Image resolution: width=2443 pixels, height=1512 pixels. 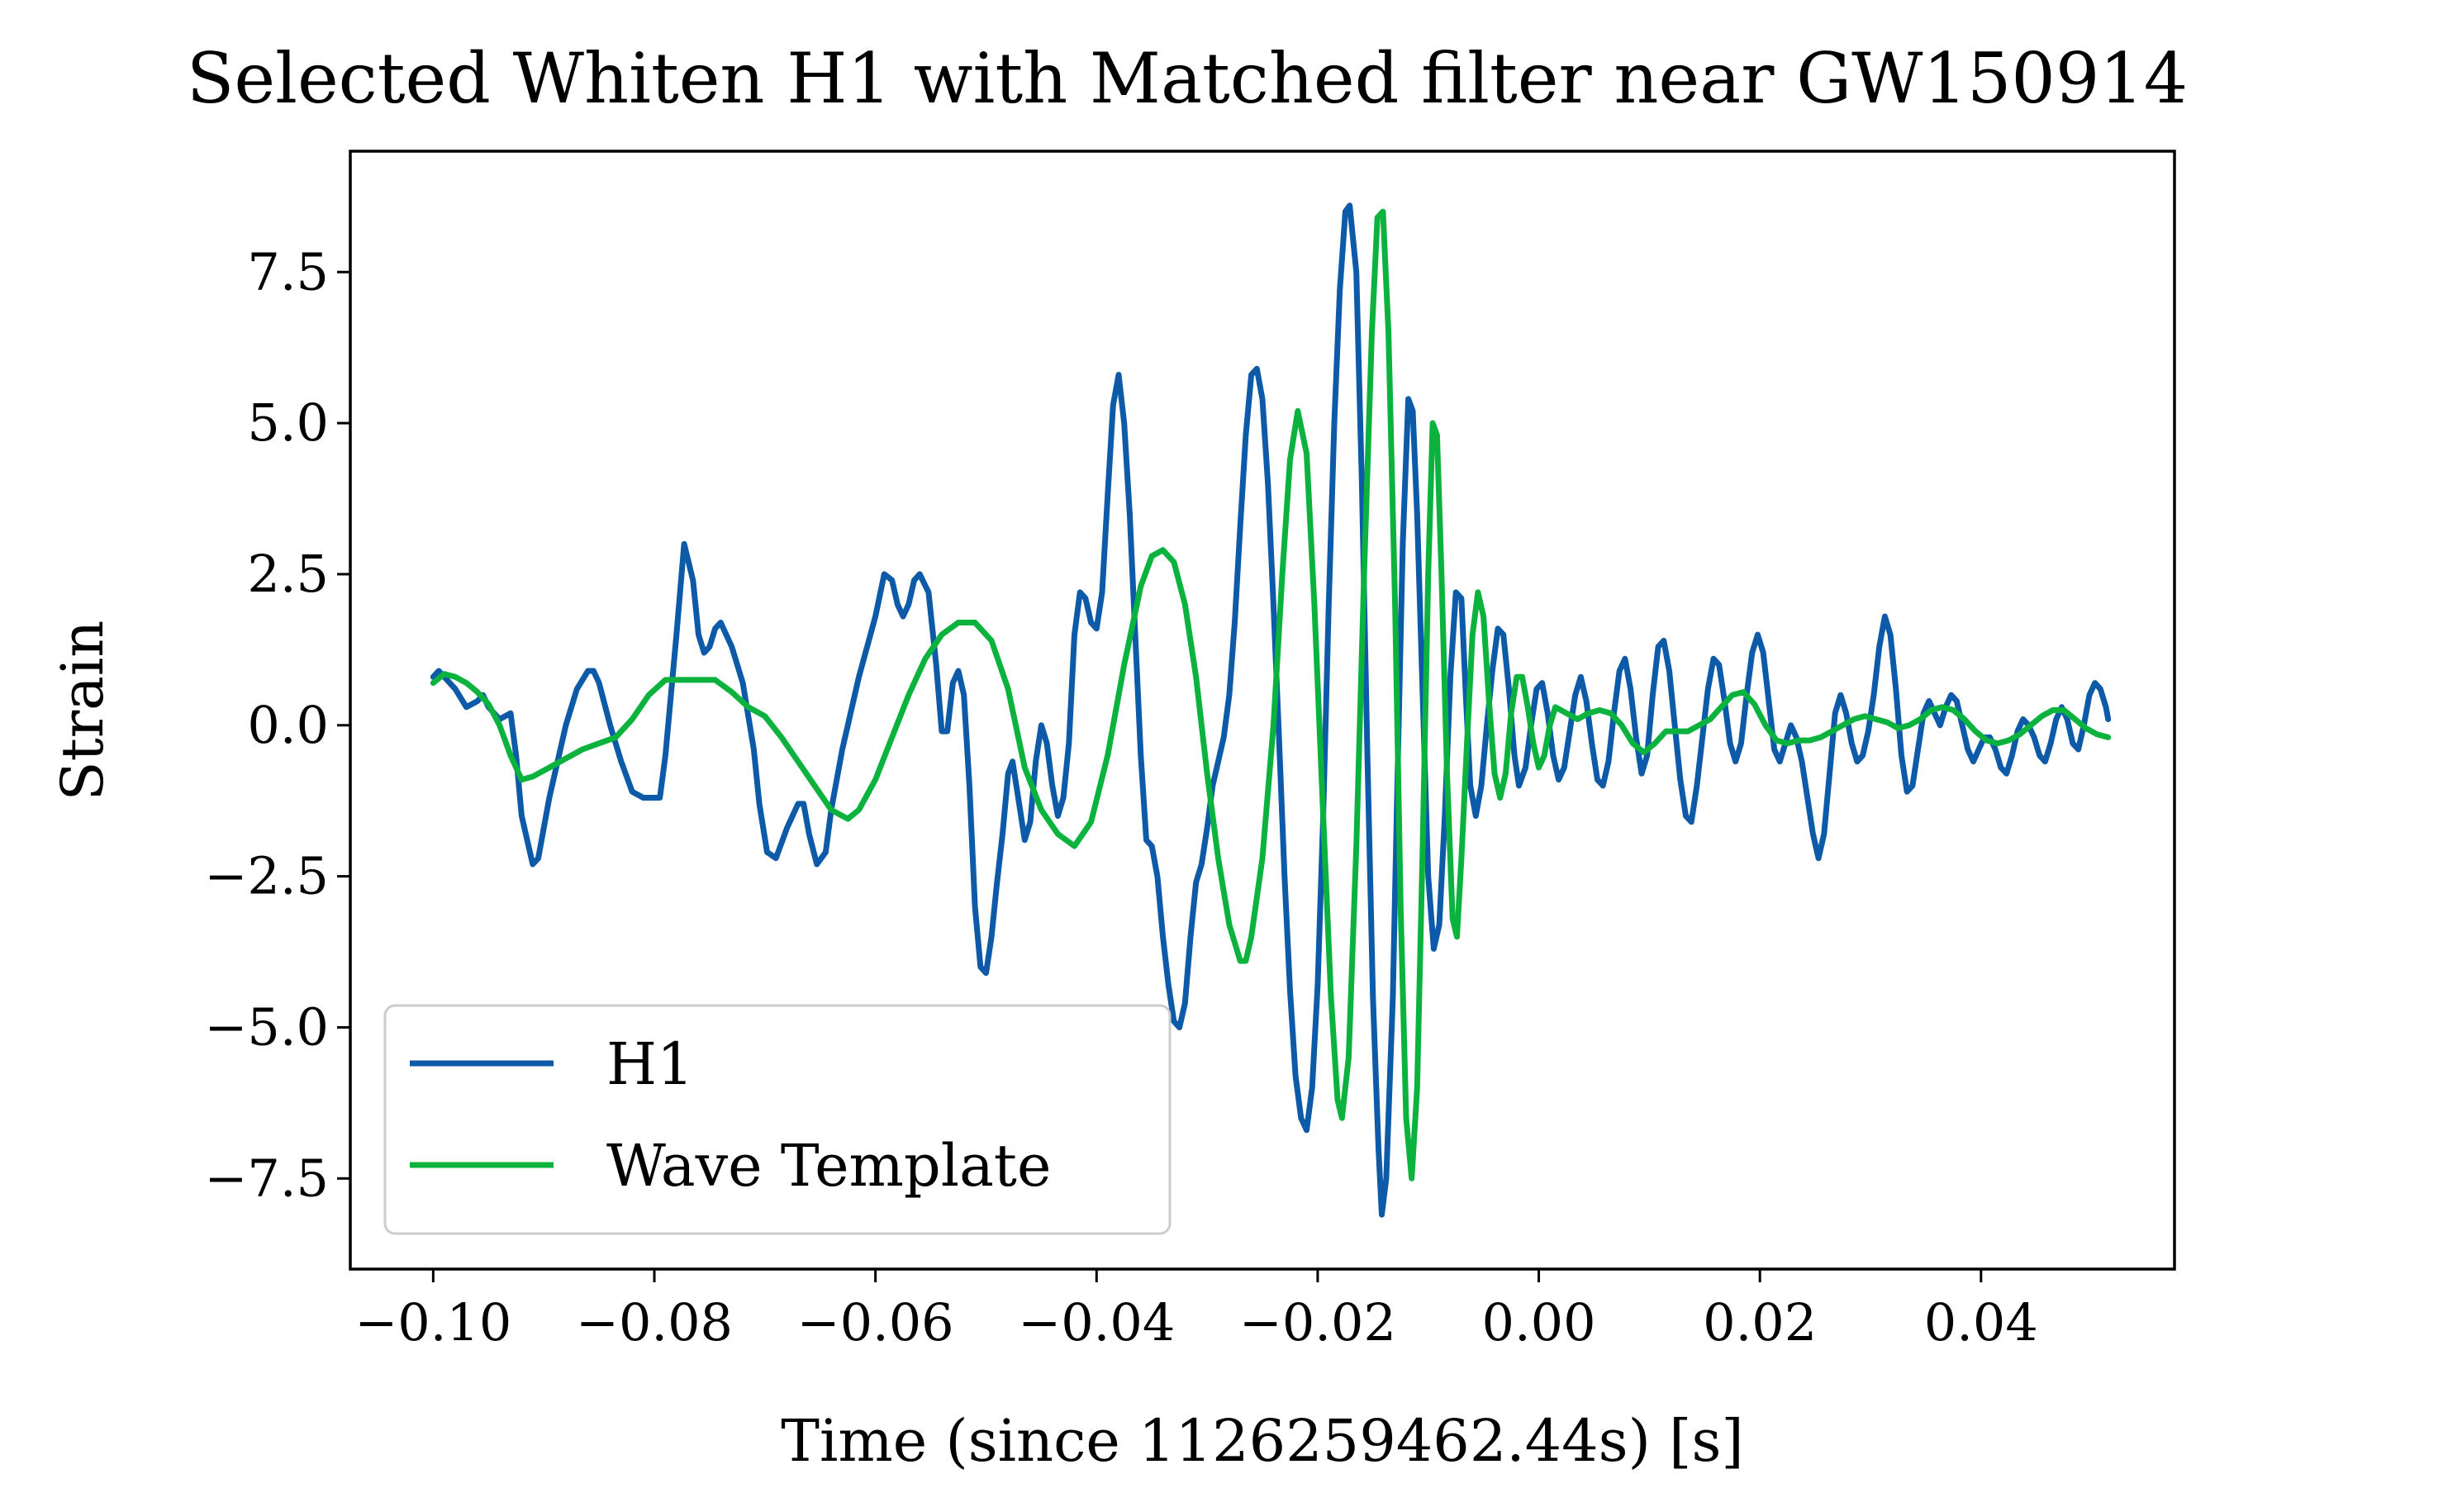 I want to click on x-tick-label: −0.04, so click(x=1096, y=1322).